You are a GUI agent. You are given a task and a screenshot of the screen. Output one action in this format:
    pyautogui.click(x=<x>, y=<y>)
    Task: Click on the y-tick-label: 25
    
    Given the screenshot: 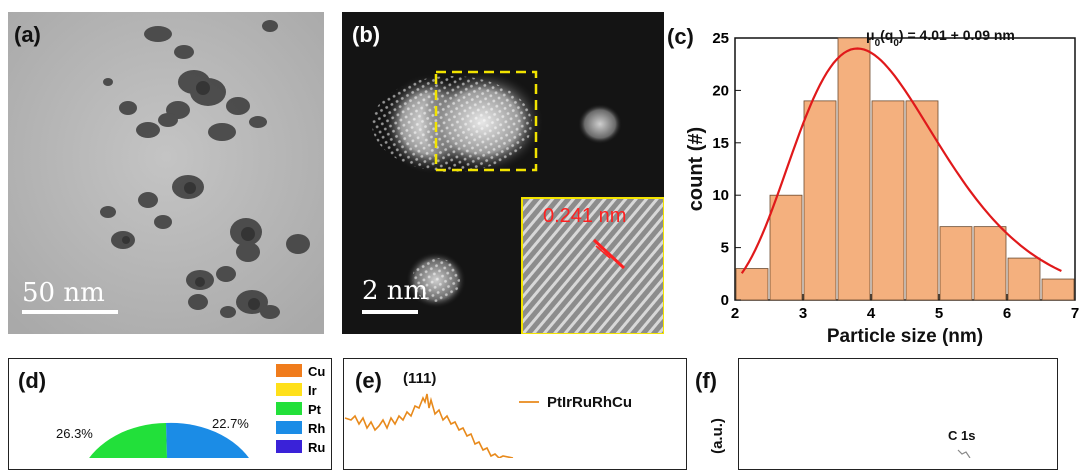 What is the action you would take?
    pyautogui.click(x=720, y=38)
    